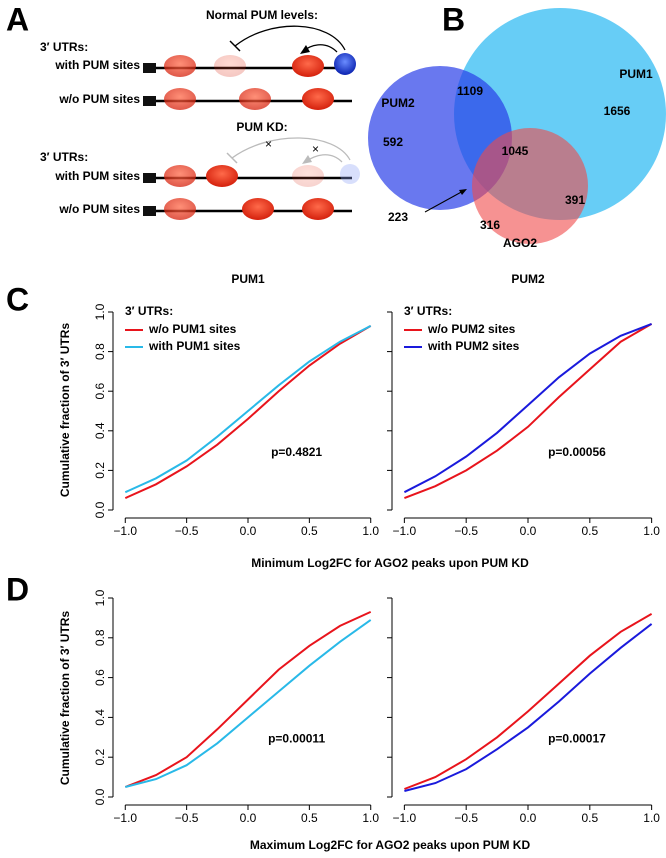 The image size is (666, 858). What do you see at coordinates (17, 589) in the screenshot?
I see `panel-label: D` at bounding box center [17, 589].